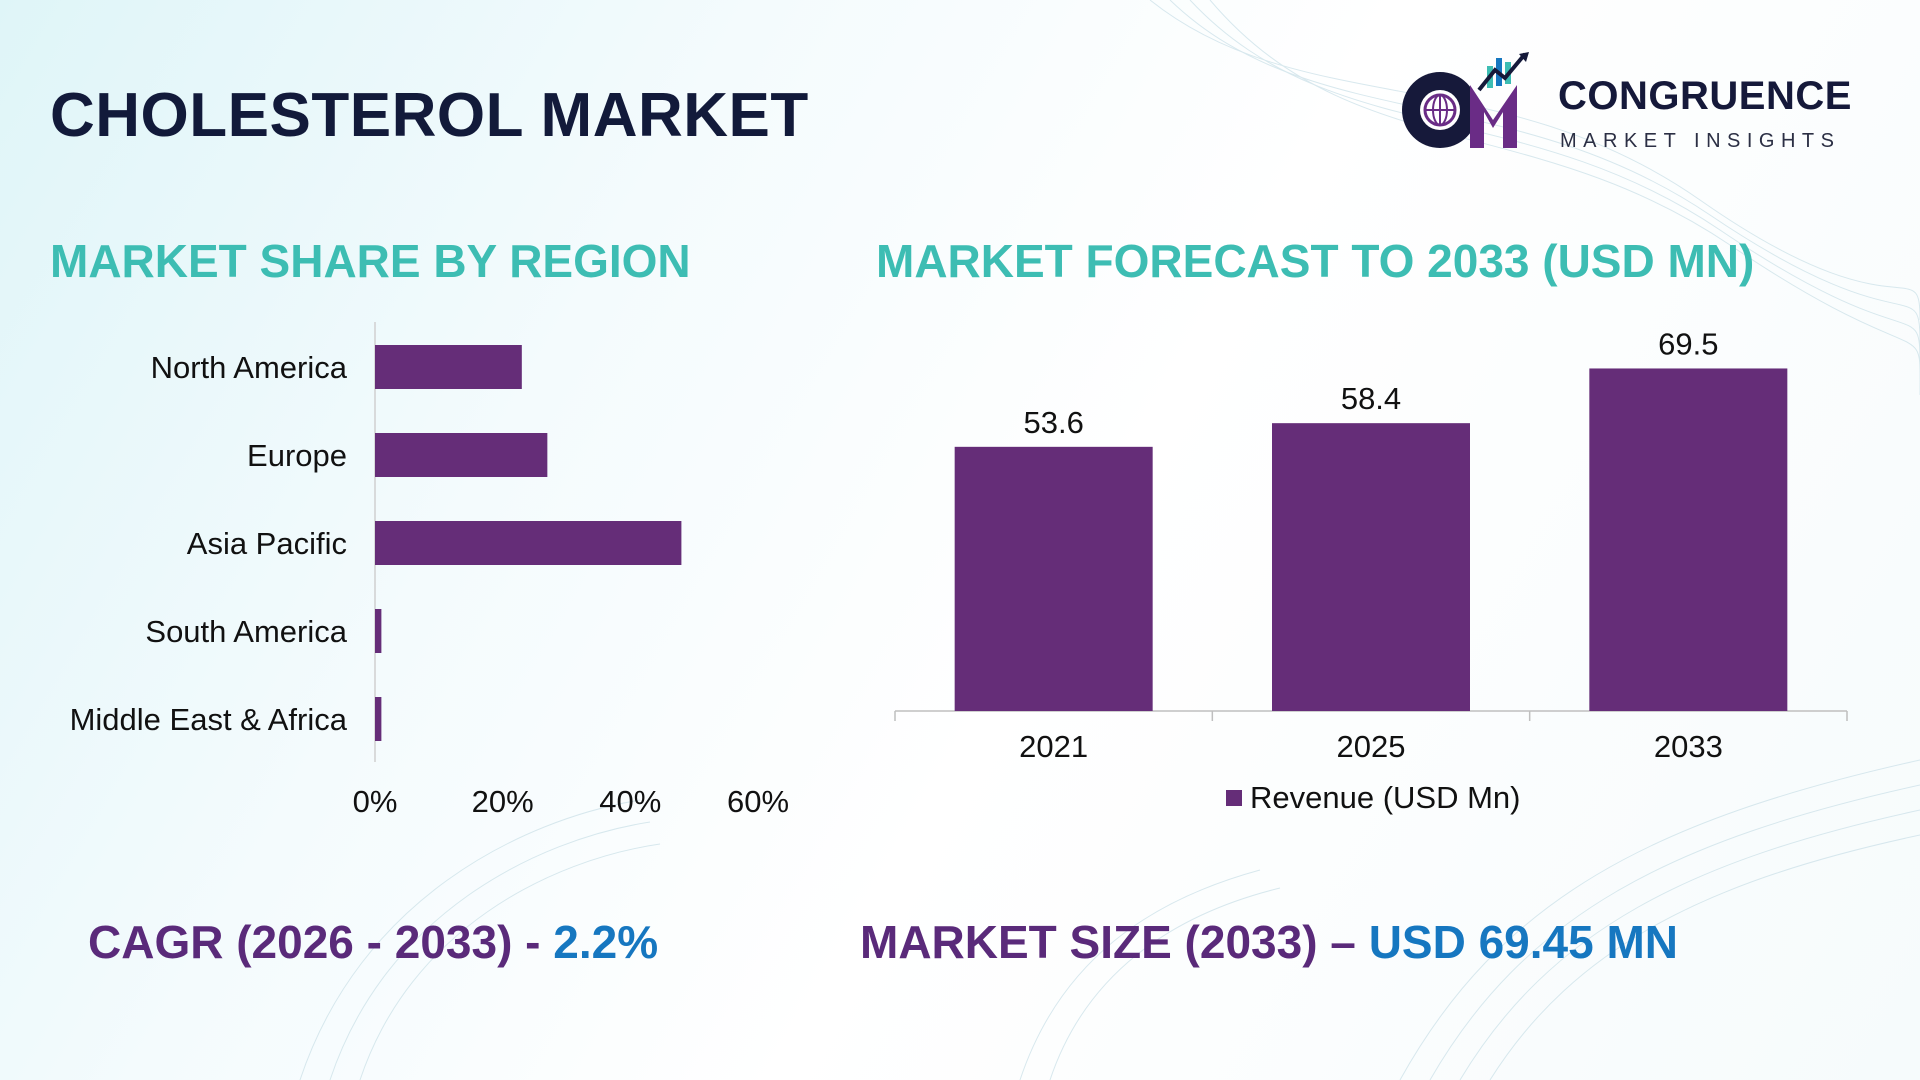 The image size is (1920, 1080). Describe the element at coordinates (1688, 746) in the screenshot. I see `x-tick-label: 2033` at that location.